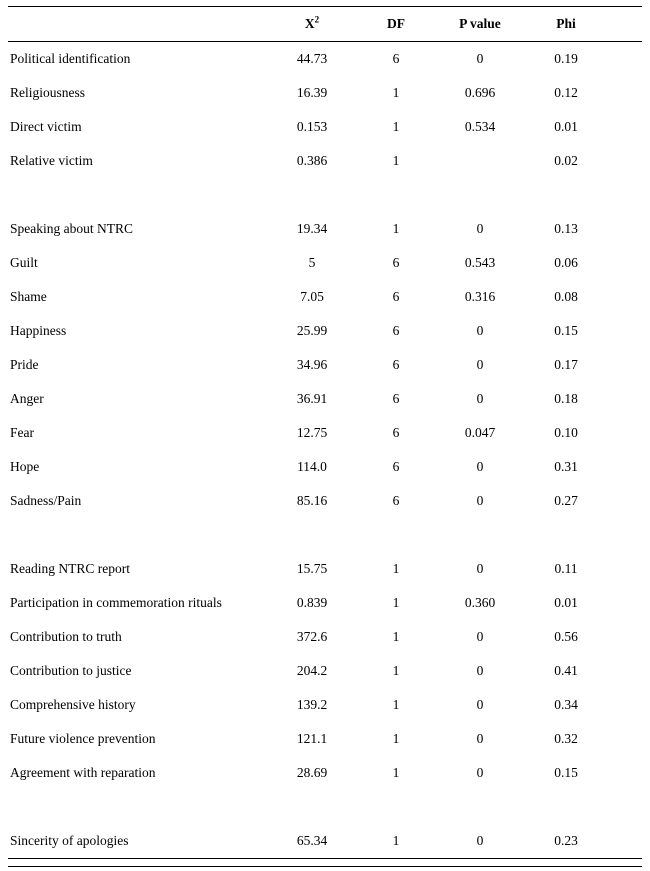  I want to click on table-row: Anger 36.91 6 0 0.18, so click(325, 399).